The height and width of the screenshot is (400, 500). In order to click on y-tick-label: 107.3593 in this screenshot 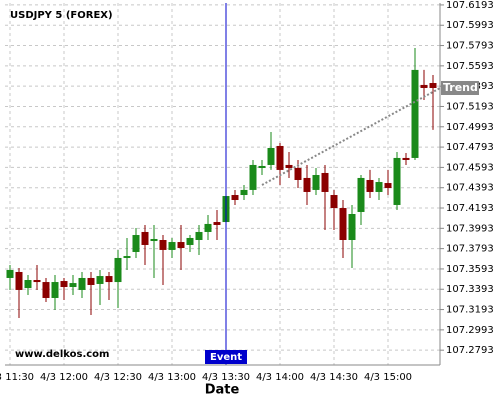, I will do `click(470, 269)`.